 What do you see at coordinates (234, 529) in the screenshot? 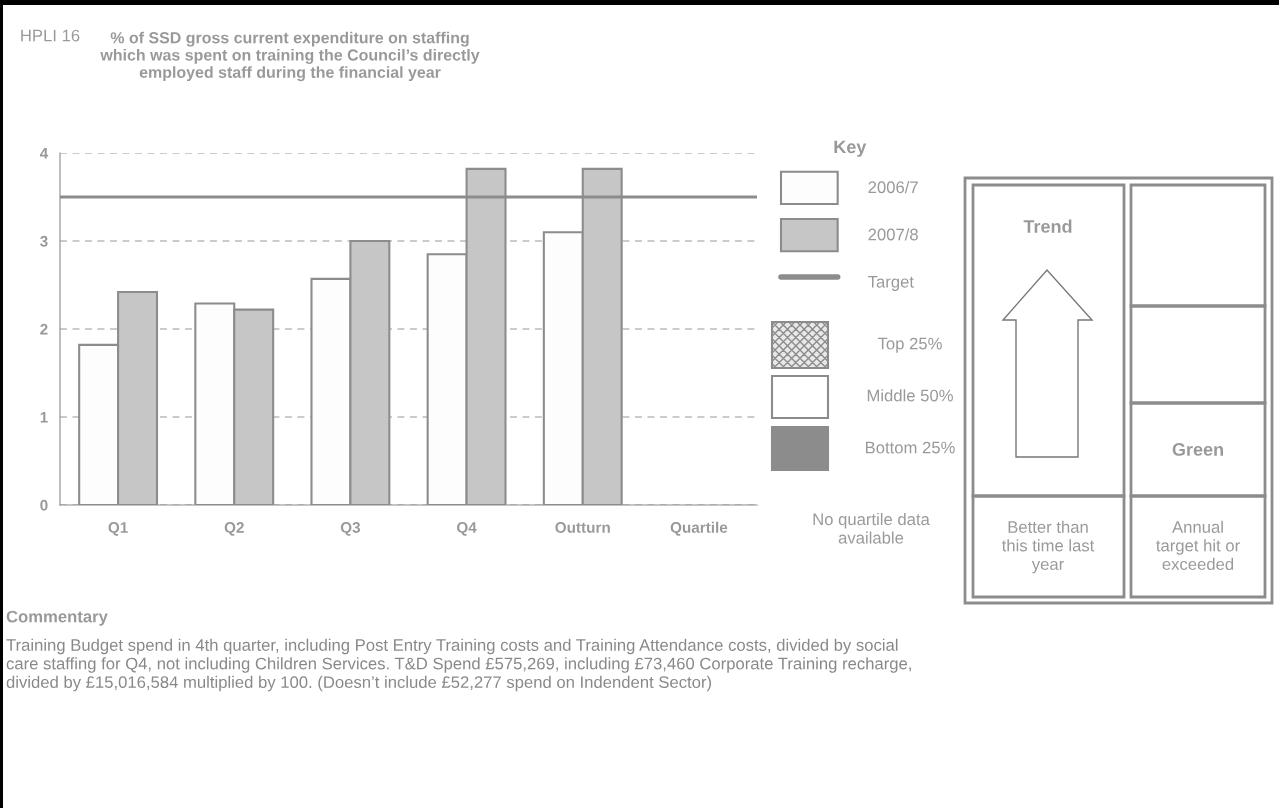
I see `x-tick-label: Q2` at bounding box center [234, 529].